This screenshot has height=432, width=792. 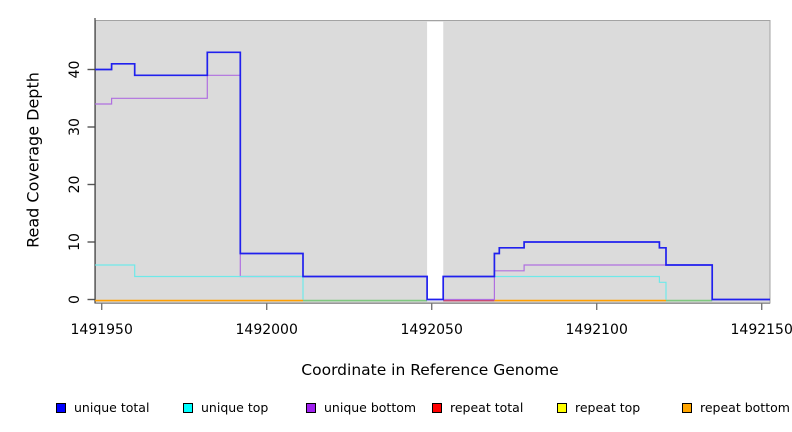 What do you see at coordinates (435, 161) in the screenshot?
I see `coverage-gap-band` at bounding box center [435, 161].